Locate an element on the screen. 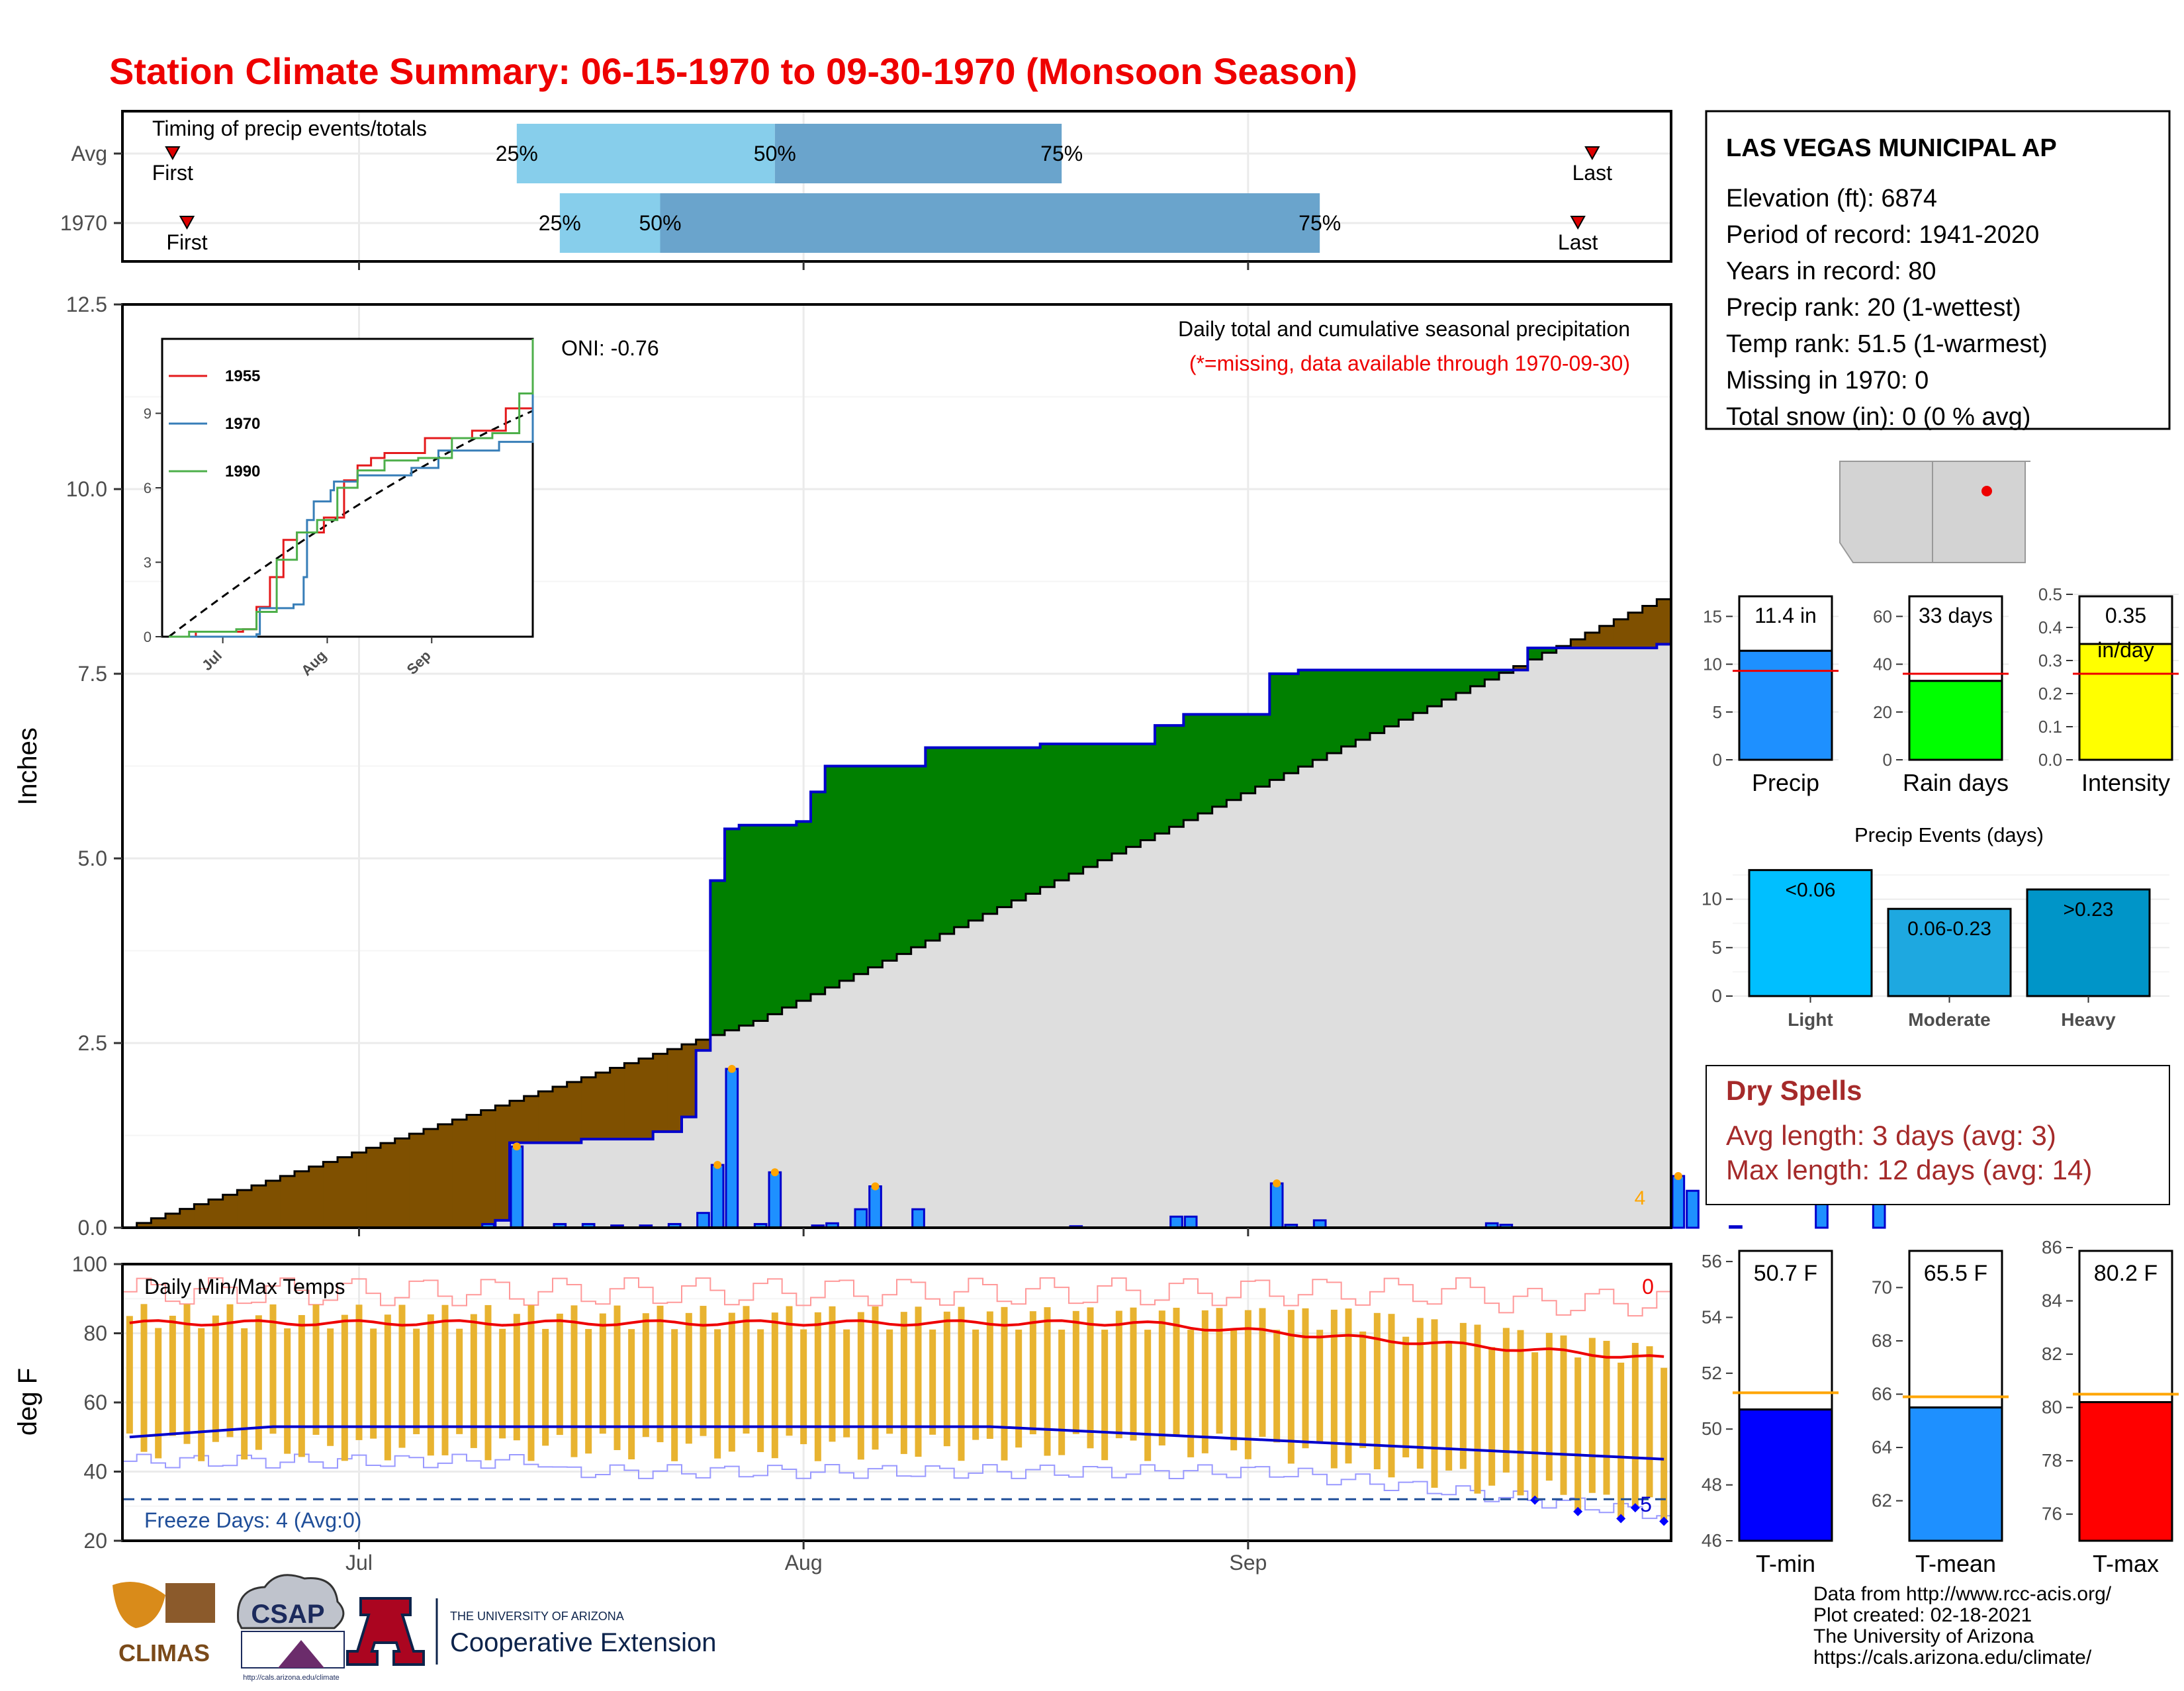  inset-y-tick-label: 6 is located at coordinates (148, 488).